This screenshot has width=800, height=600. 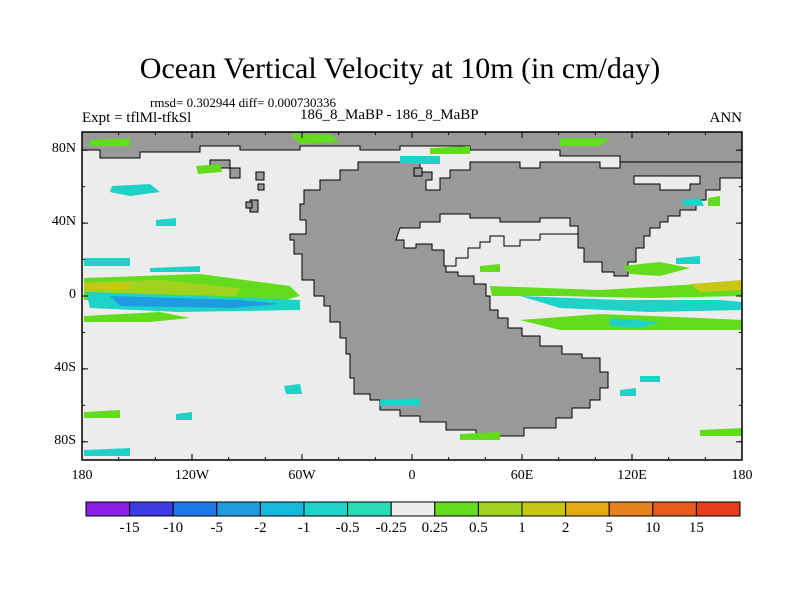 I want to click on y-tick-label: 0, so click(x=72, y=294).